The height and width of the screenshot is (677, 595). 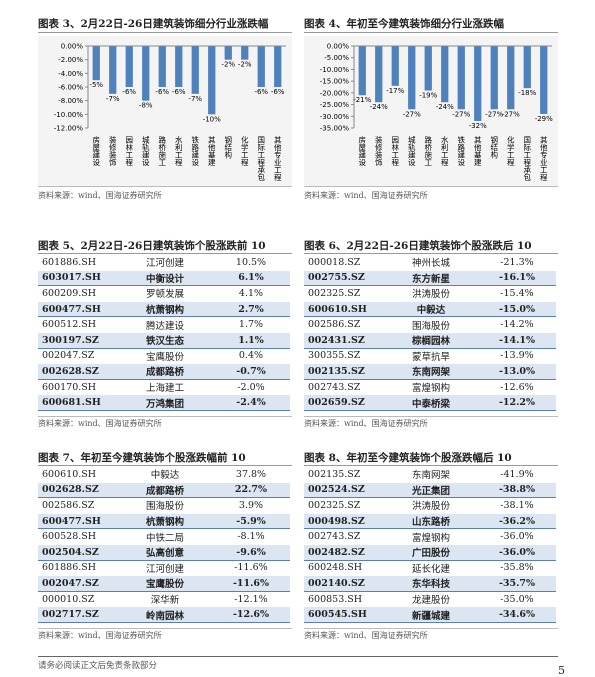 What do you see at coordinates (430, 371) in the screenshot?
I see `table-row: 002135.SZ 东南网架 -13.0%` at bounding box center [430, 371].